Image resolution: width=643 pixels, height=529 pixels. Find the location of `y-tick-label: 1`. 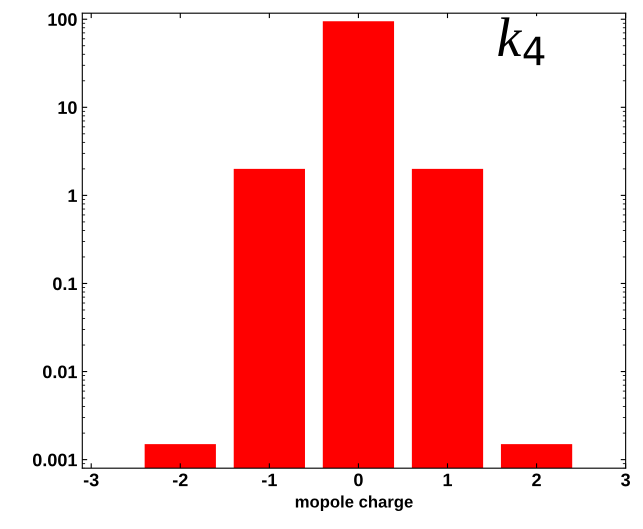

y-tick-label: 1 is located at coordinates (72, 196).